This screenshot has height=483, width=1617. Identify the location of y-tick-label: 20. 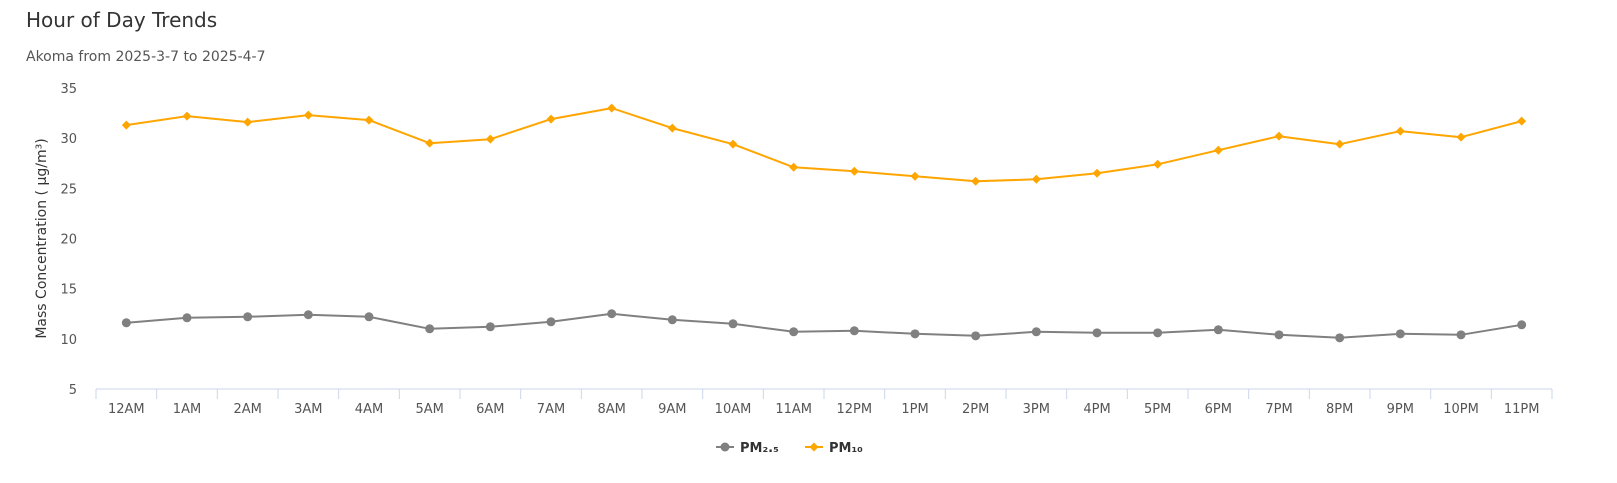
(68, 240).